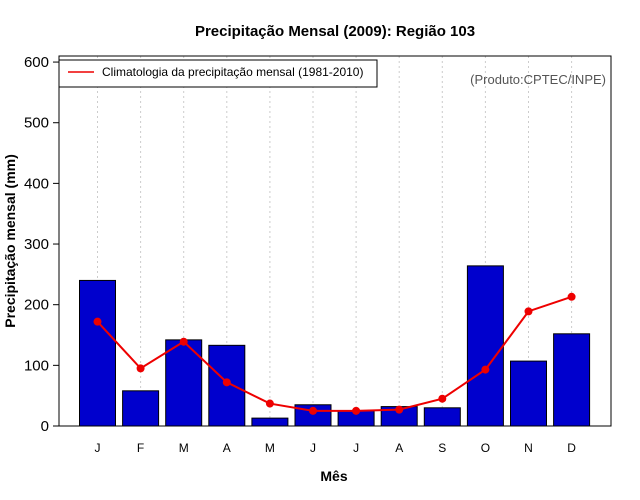 This screenshot has width=640, height=500. What do you see at coordinates (36, 62) in the screenshot?
I see `y-tick-label-600: 600` at bounding box center [36, 62].